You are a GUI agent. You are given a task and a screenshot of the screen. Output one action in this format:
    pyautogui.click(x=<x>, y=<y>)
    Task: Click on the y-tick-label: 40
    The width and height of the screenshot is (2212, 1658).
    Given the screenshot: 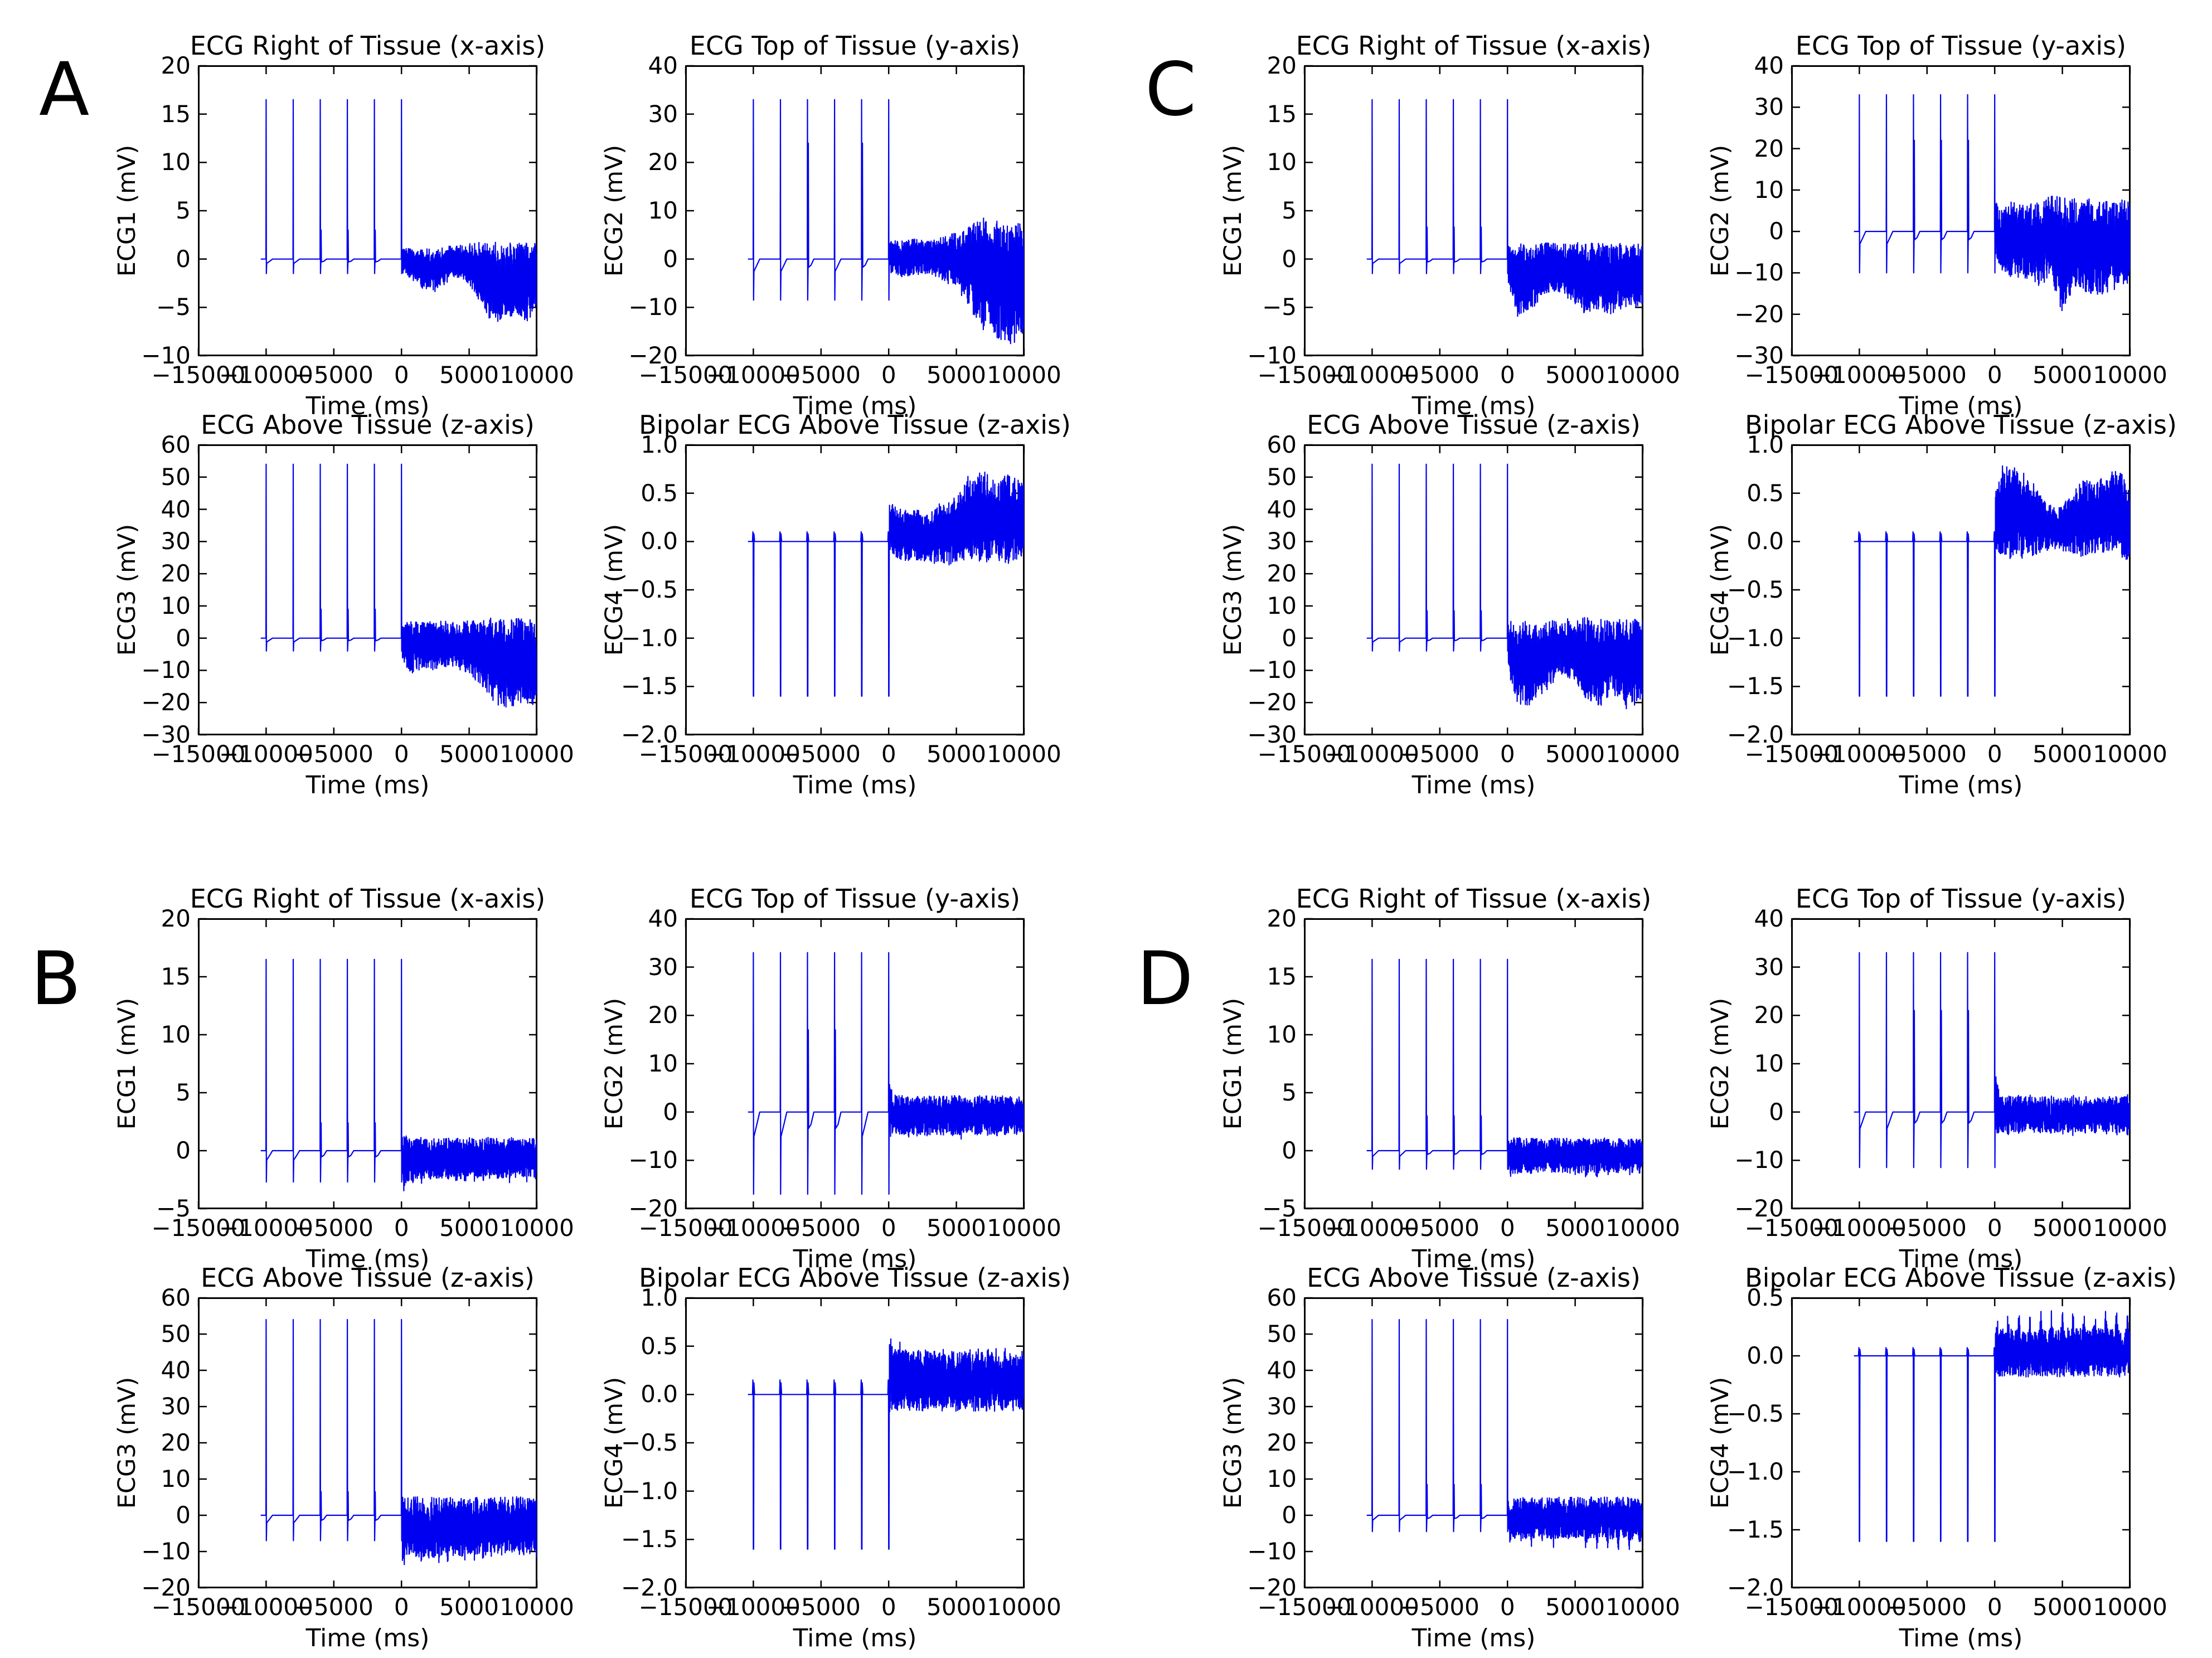 What is the action you would take?
    pyautogui.click(x=1769, y=918)
    